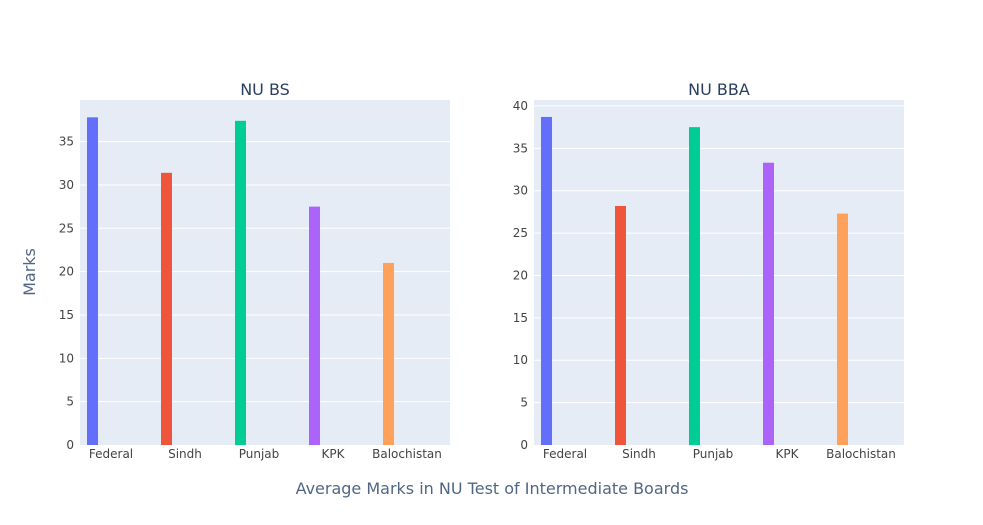 The height and width of the screenshot is (525, 983). Describe the element at coordinates (265, 89) in the screenshot. I see `subplot-title: NU BS` at that location.